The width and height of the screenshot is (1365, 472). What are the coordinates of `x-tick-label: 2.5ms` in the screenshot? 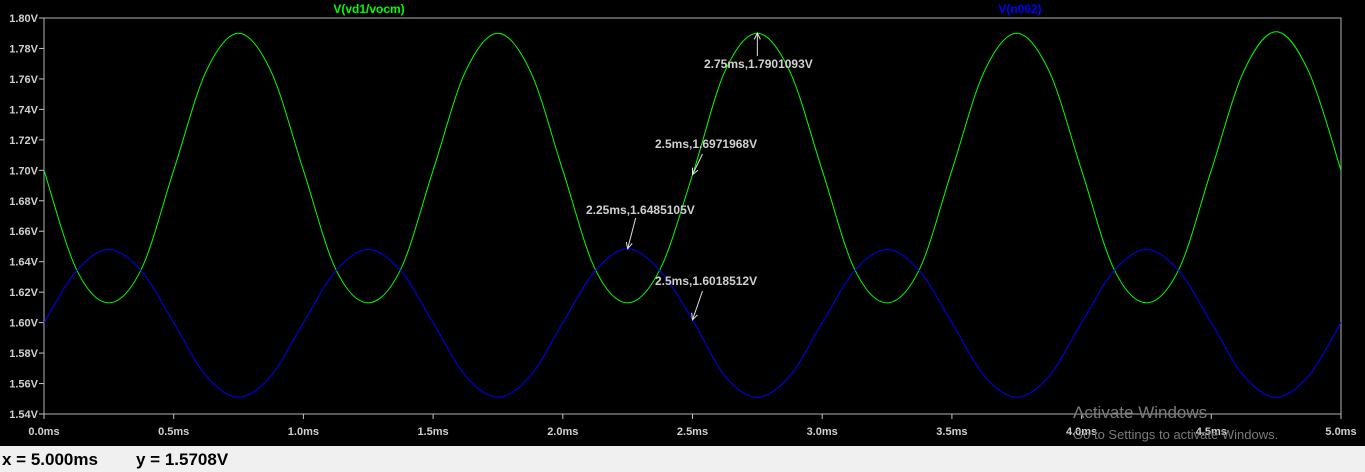 It's located at (692, 432).